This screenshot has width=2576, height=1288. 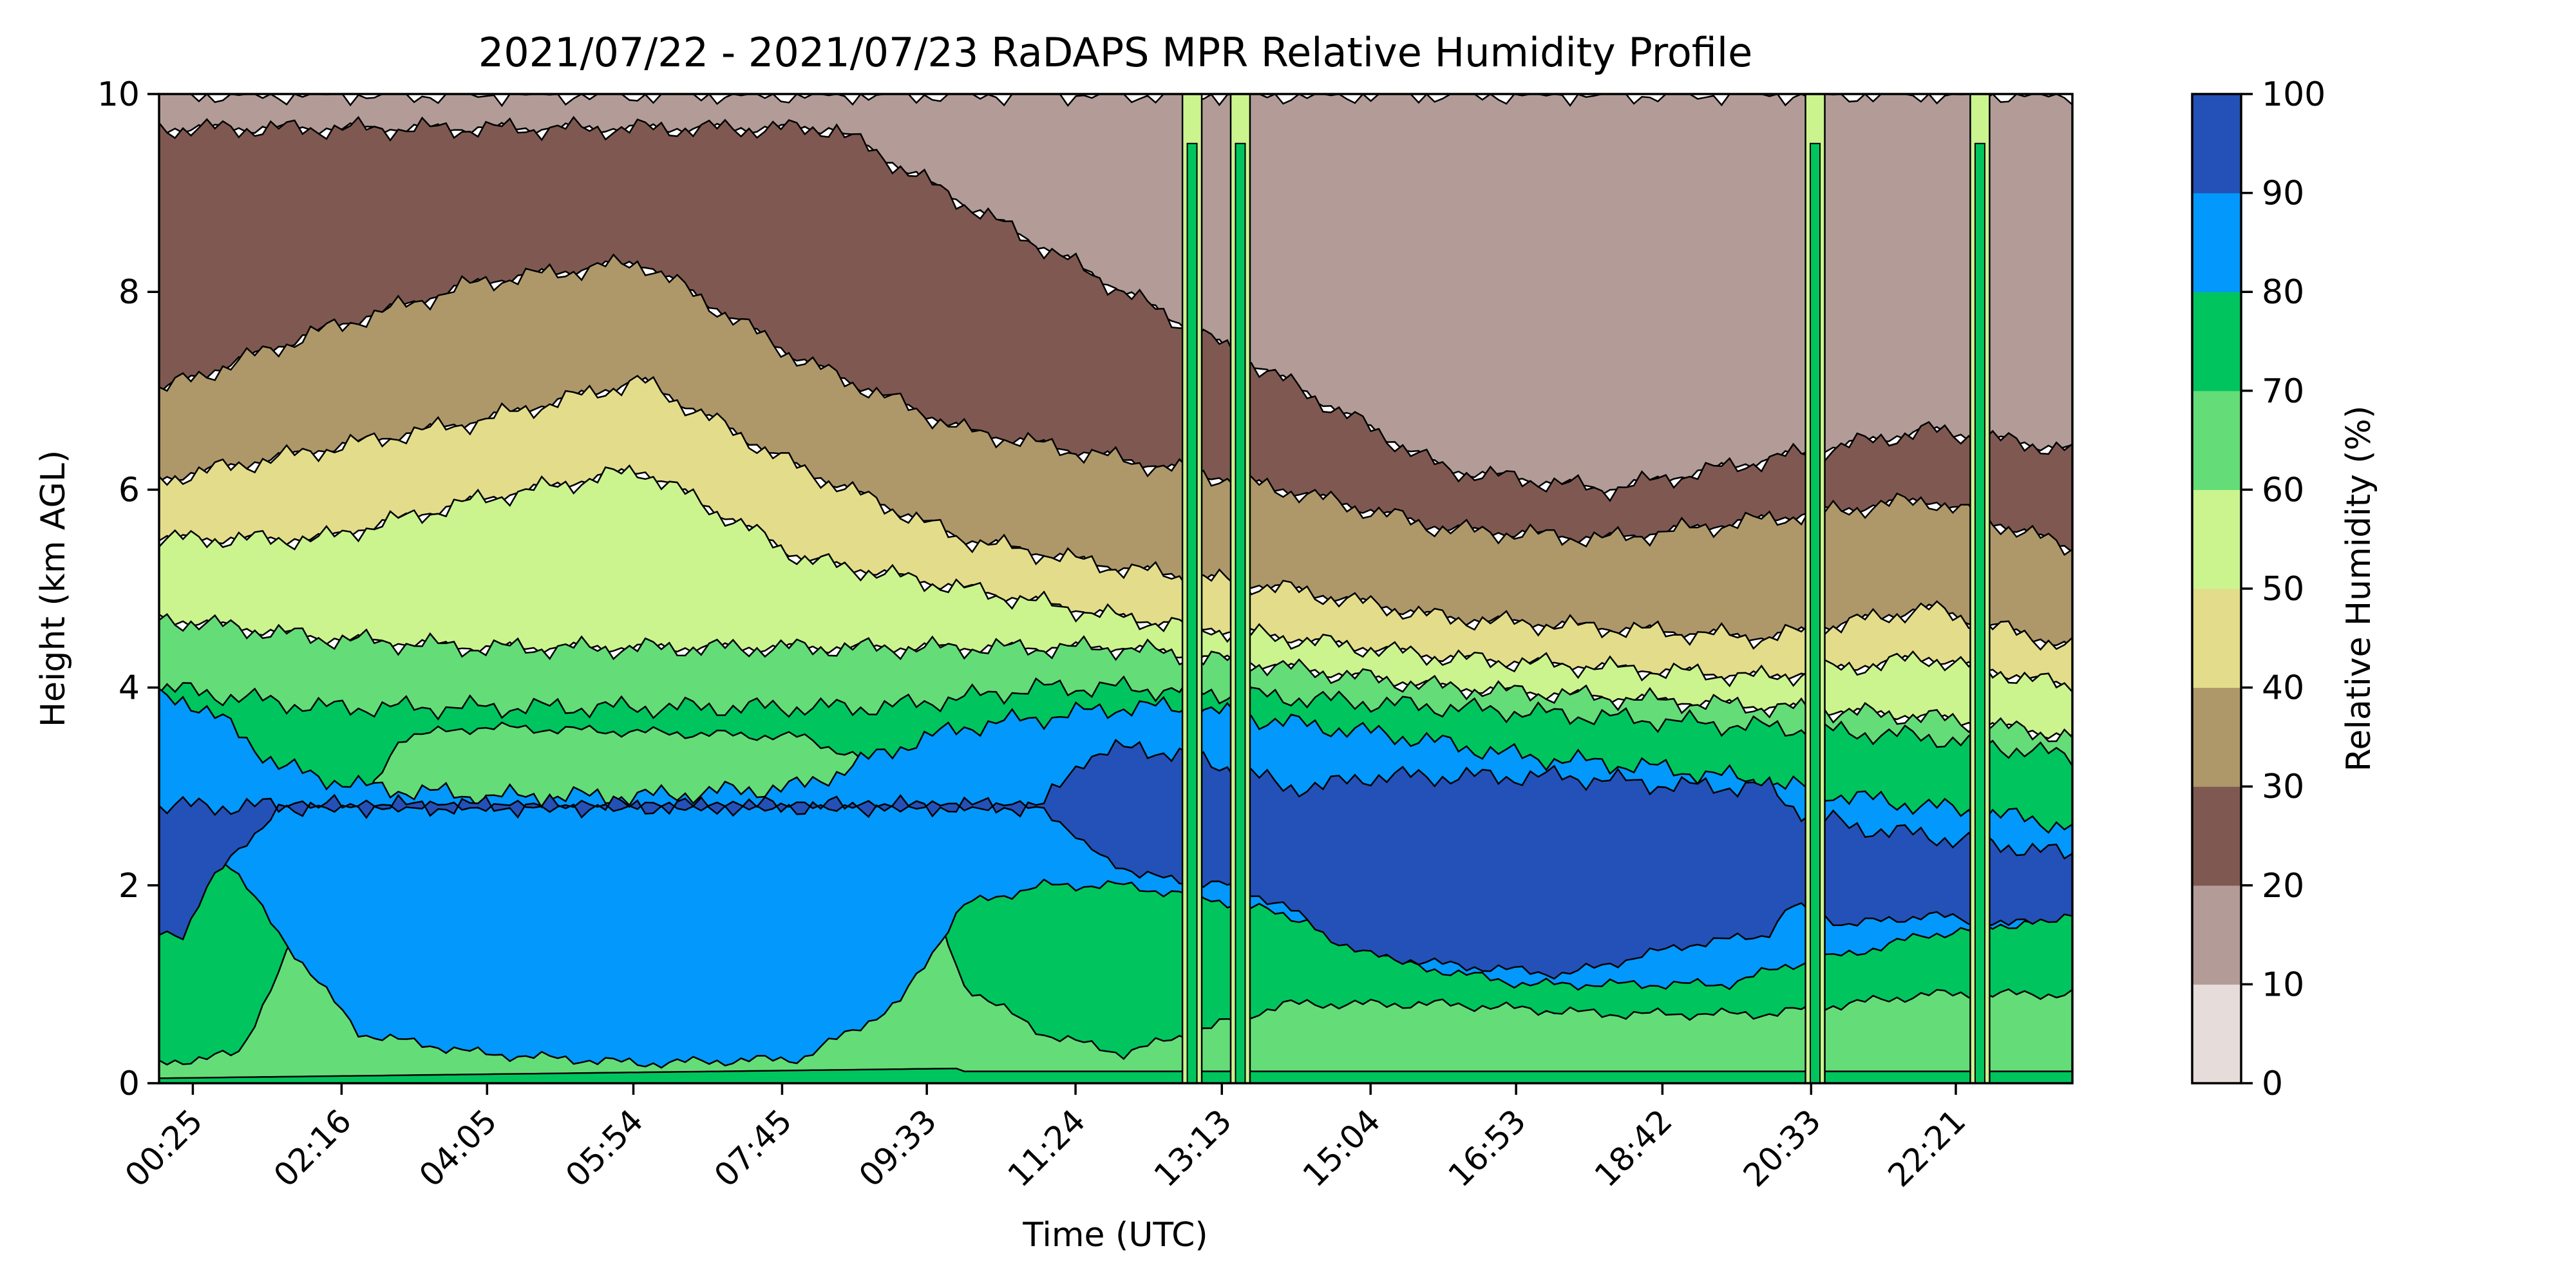 What do you see at coordinates (128, 589) in the screenshot?
I see `y-axis: 0 2 4 6 8 10` at bounding box center [128, 589].